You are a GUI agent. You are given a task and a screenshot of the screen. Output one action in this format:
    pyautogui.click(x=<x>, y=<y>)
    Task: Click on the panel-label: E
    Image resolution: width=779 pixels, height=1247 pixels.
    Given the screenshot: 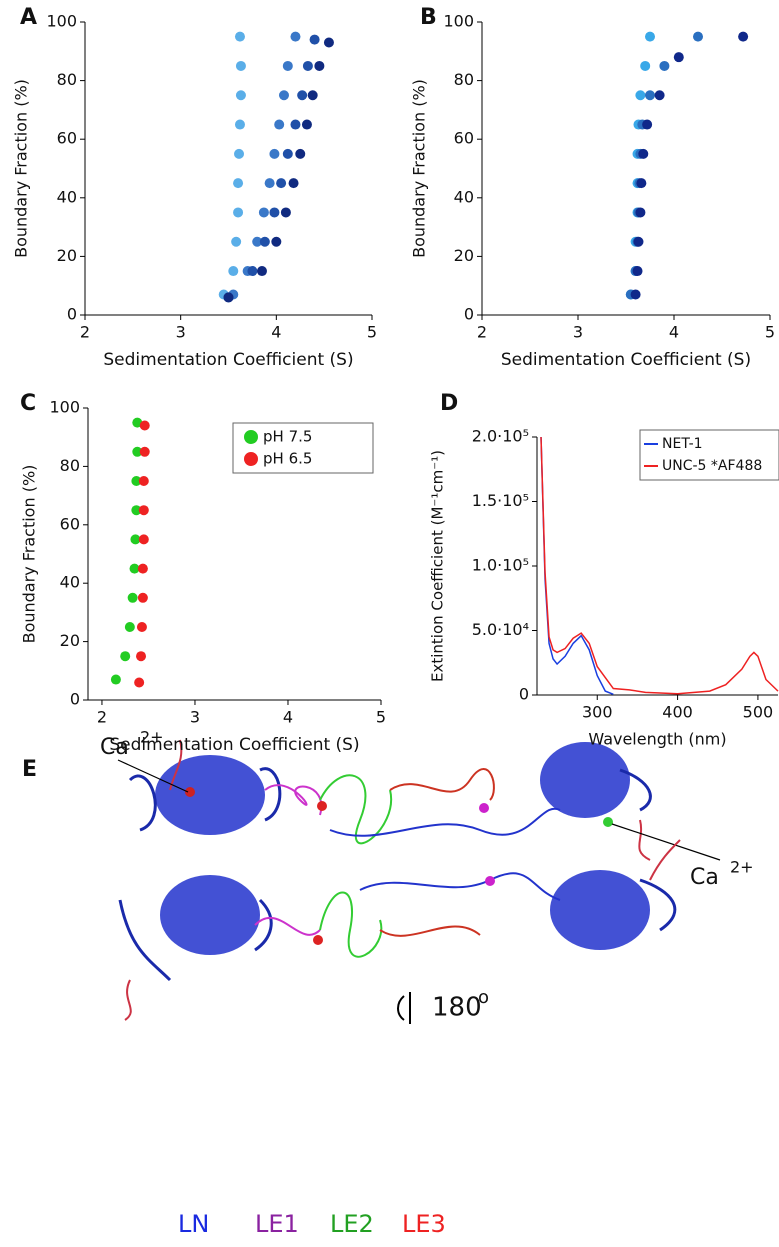 What is the action you would take?
    pyautogui.click(x=29, y=769)
    